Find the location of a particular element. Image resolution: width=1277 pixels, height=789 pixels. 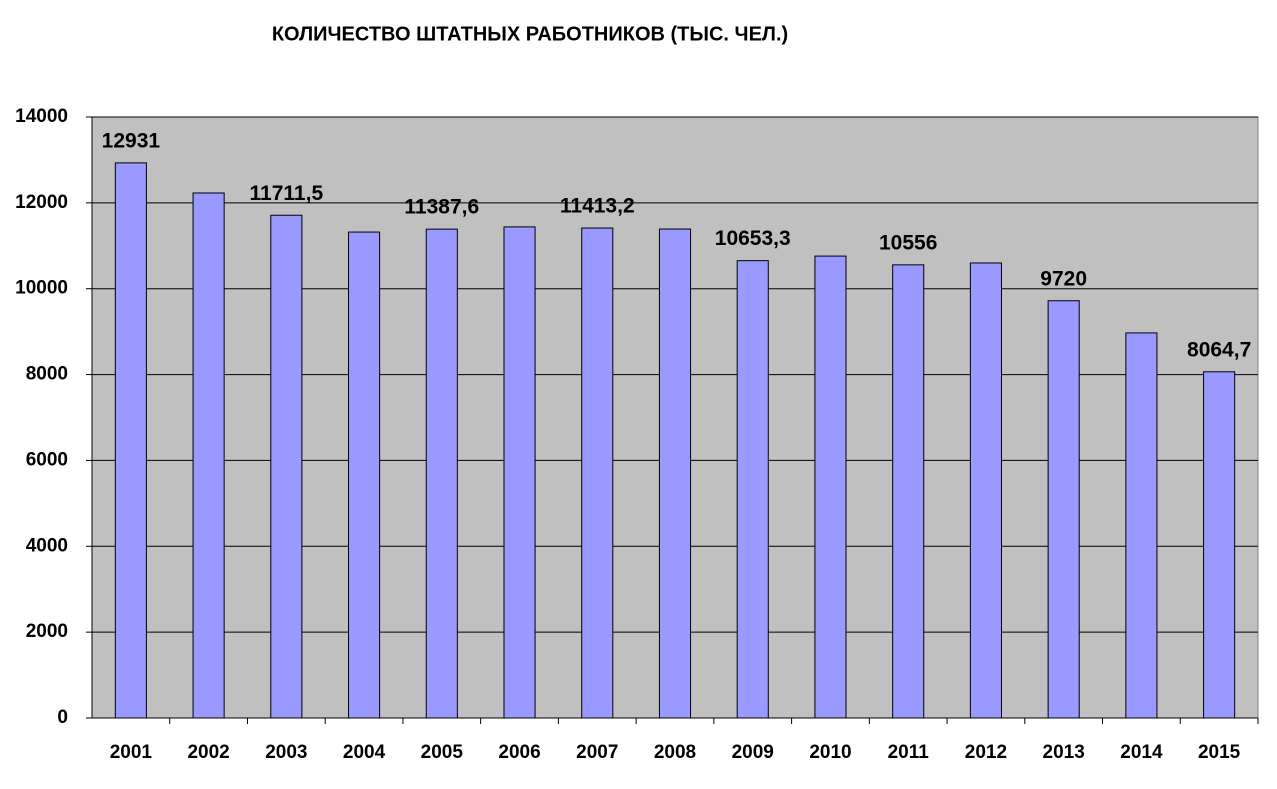

x-tick-label: 2010 is located at coordinates (830, 752).